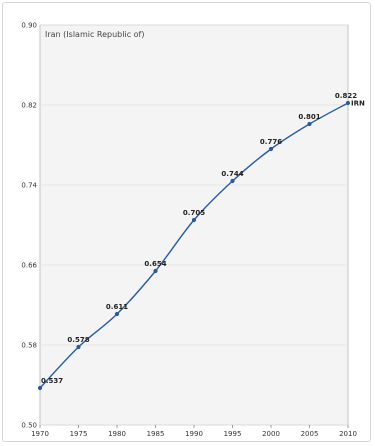 This screenshot has width=375, height=446. Describe the element at coordinates (348, 434) in the screenshot. I see `x-tick-label: 2010` at that location.